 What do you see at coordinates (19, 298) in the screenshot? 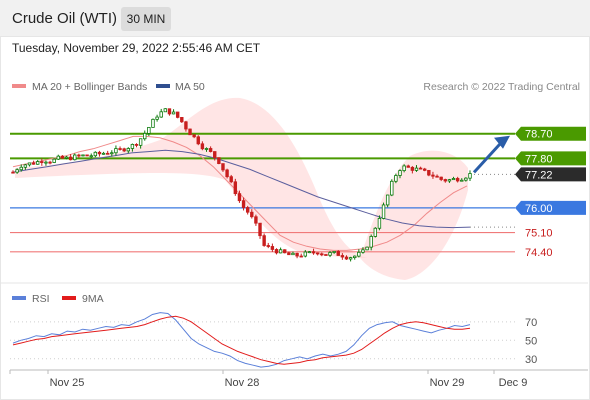
I see `rsi-legend-swatch` at bounding box center [19, 298].